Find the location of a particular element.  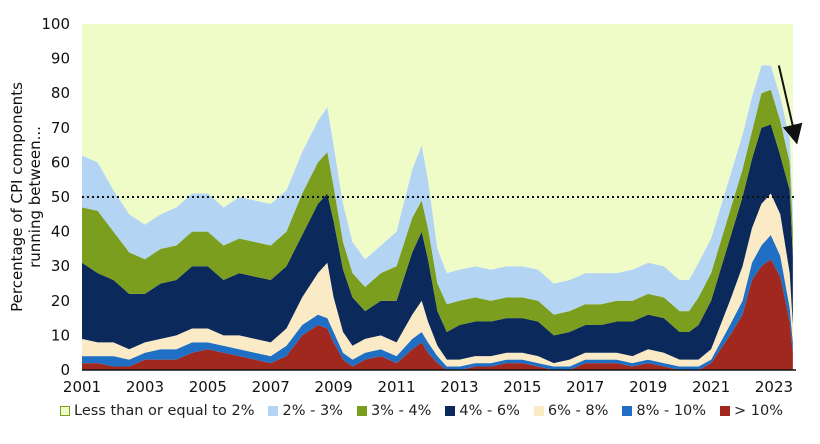

x-tick-label: 2023 is located at coordinates (774, 387).